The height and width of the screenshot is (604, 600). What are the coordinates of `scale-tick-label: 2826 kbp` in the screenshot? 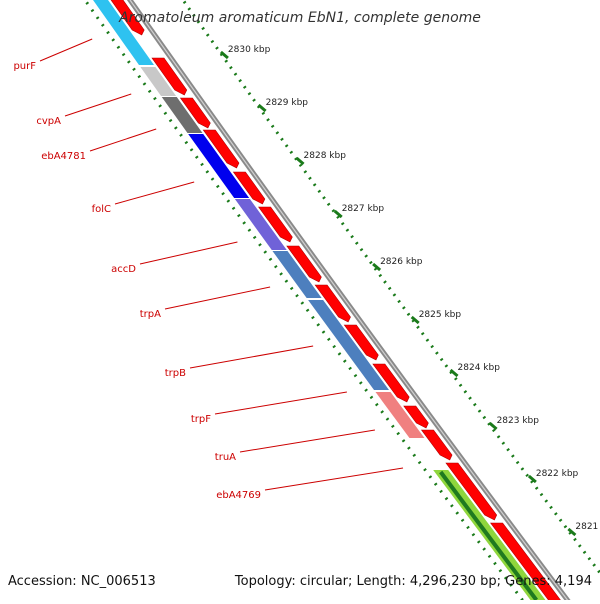 It's located at (401, 262).